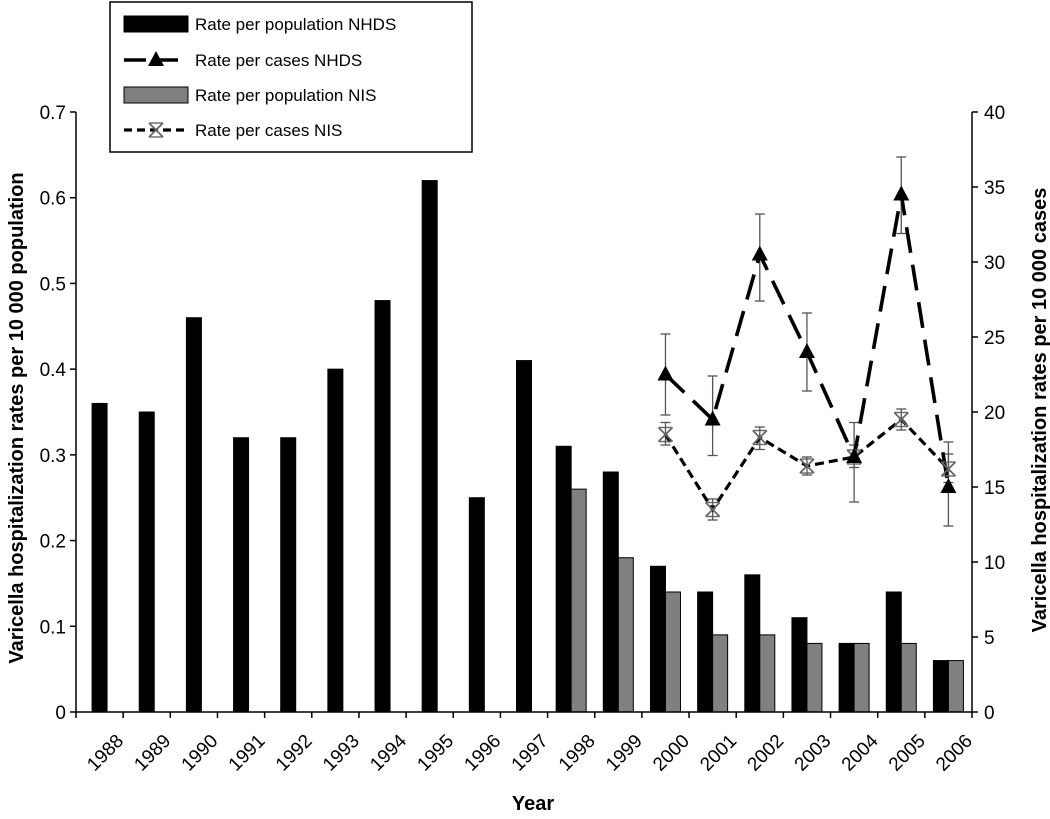 Image resolution: width=1050 pixels, height=819 pixels. I want to click on marker-nis-cases-2006-stroke-b, so click(948, 469).